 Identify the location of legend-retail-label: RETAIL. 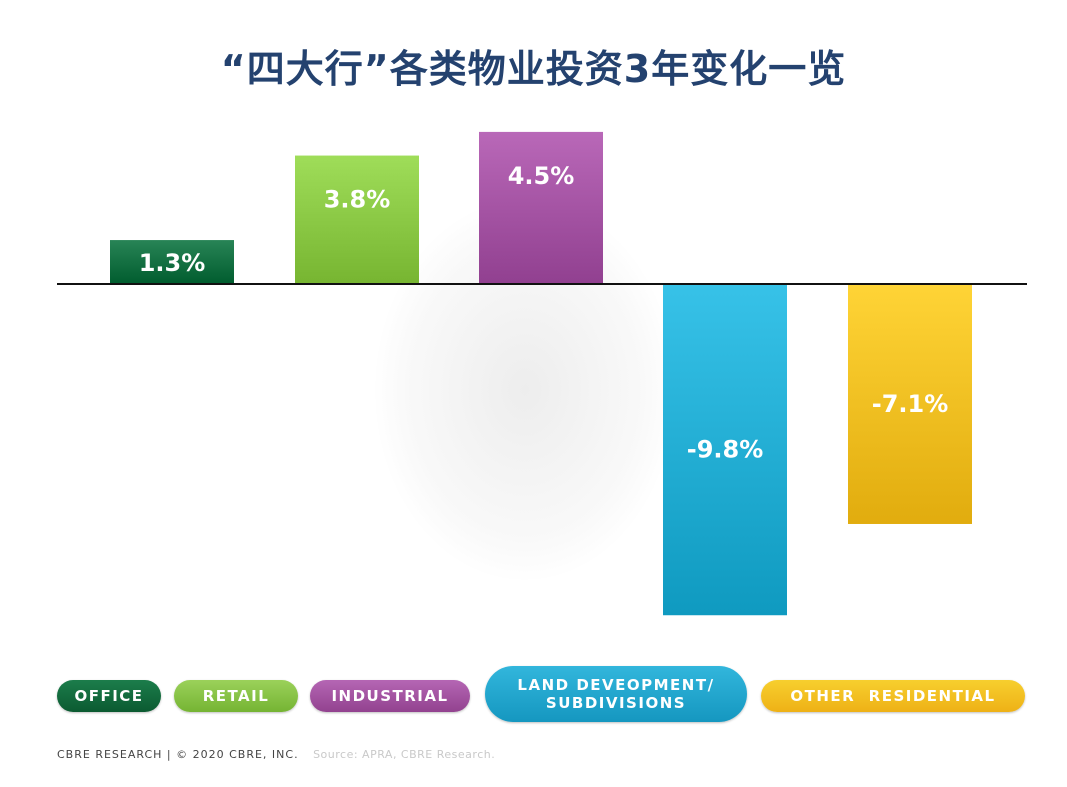
(236, 696).